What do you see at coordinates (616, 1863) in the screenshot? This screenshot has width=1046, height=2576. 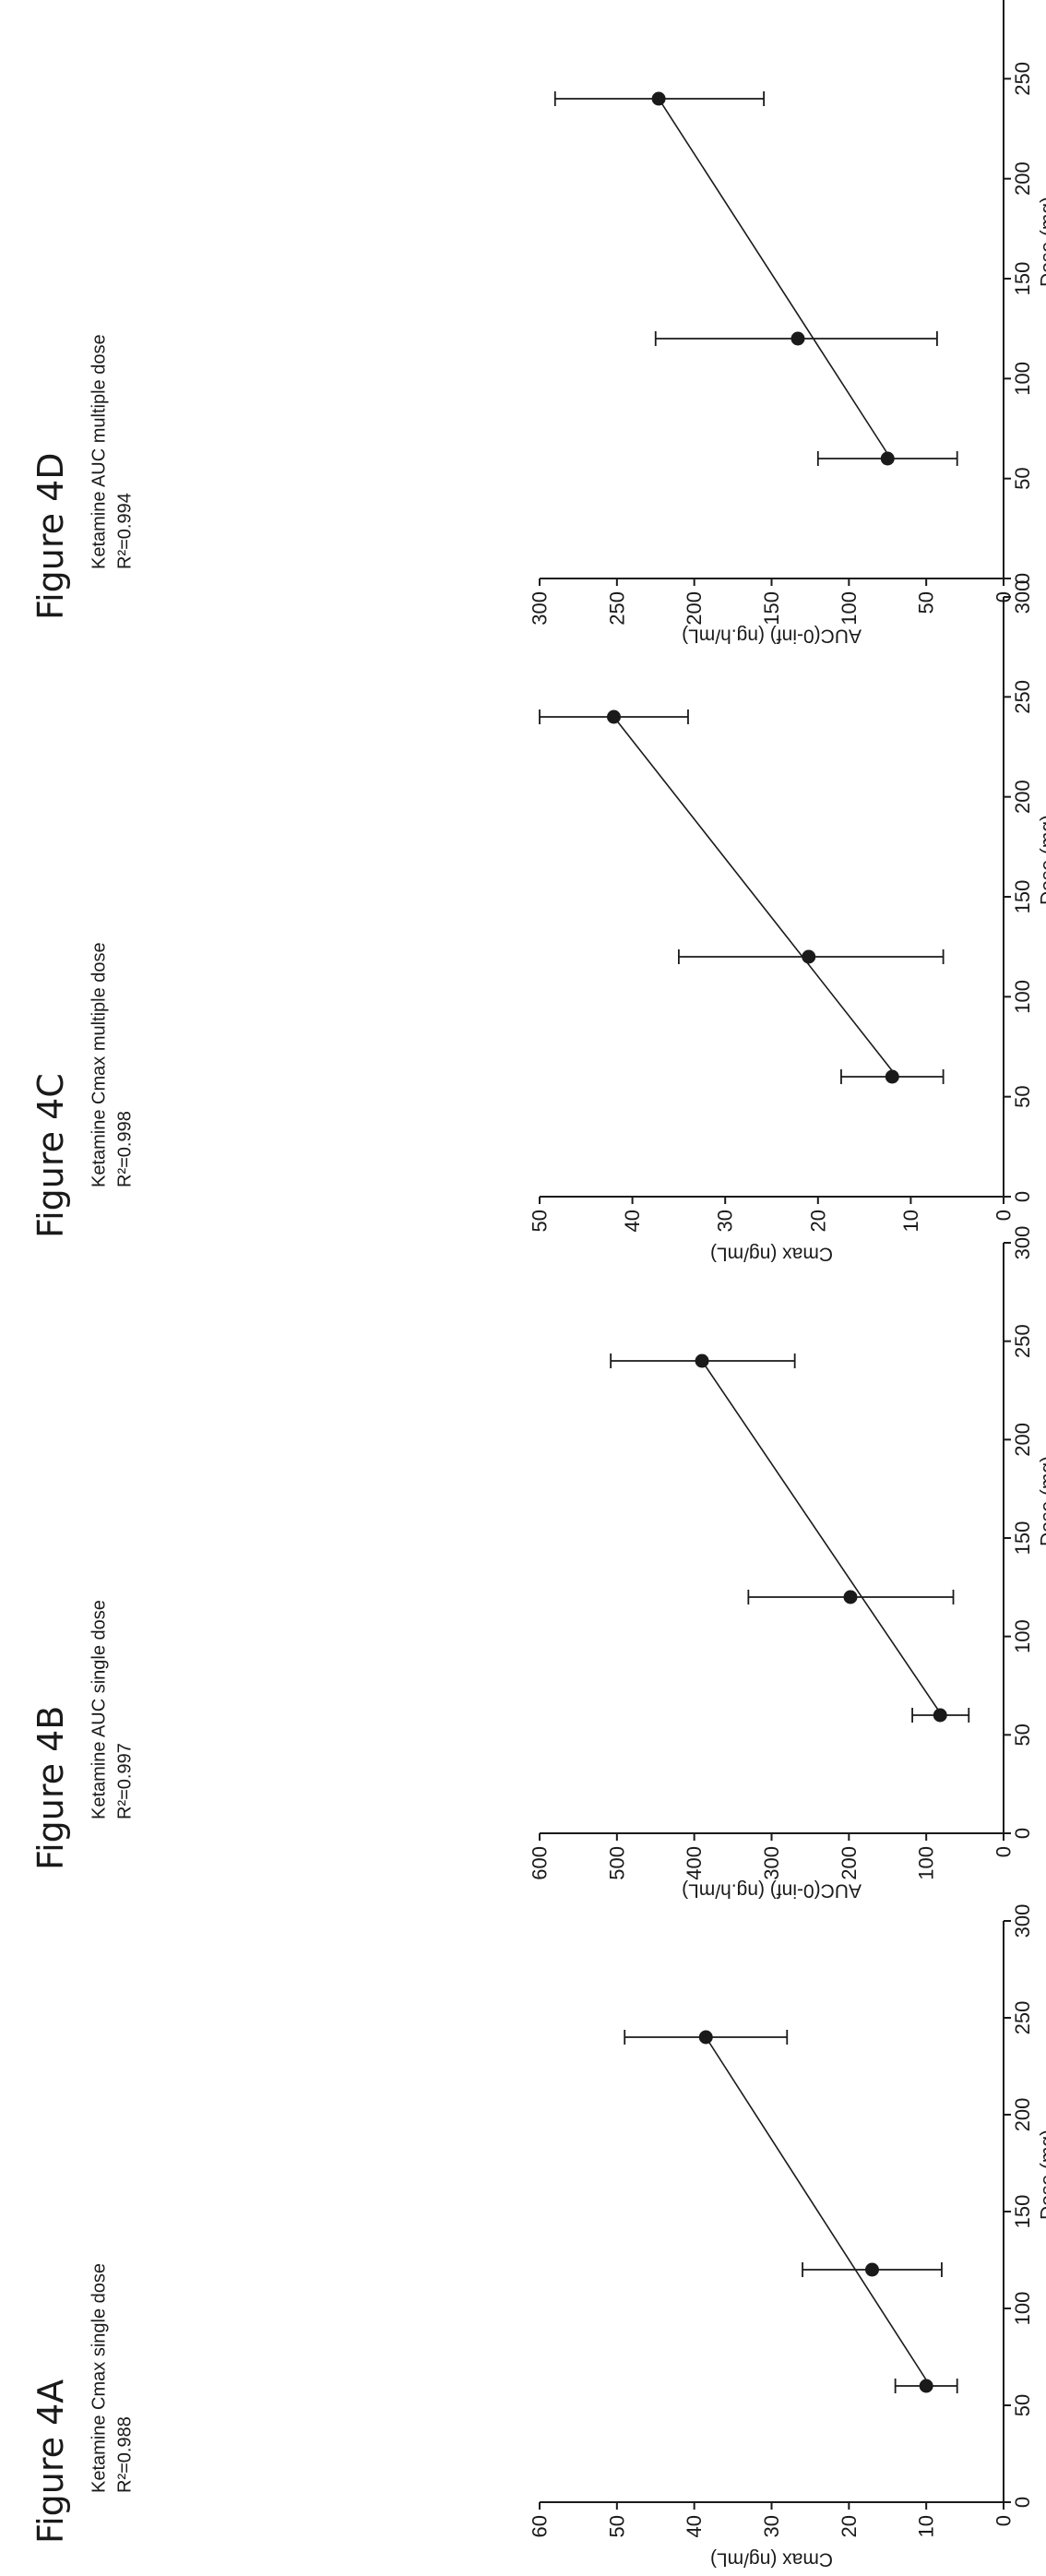 I see `y-tick-label: 500` at bounding box center [616, 1863].